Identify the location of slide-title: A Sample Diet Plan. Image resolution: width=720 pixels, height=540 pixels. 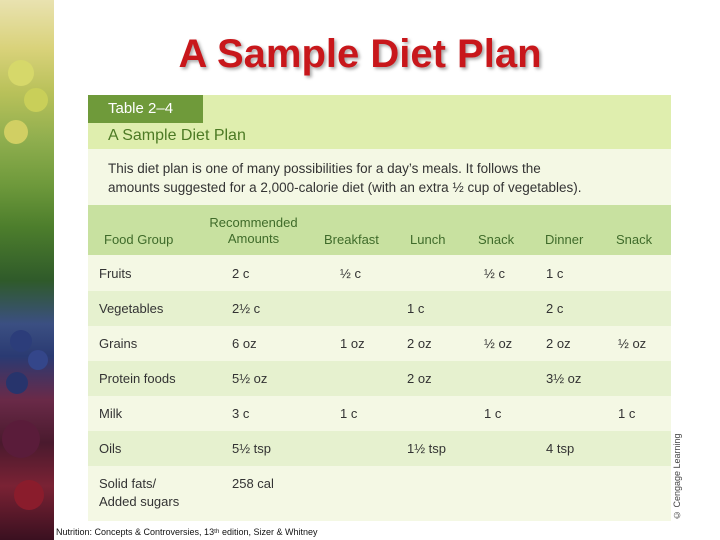
(360, 54).